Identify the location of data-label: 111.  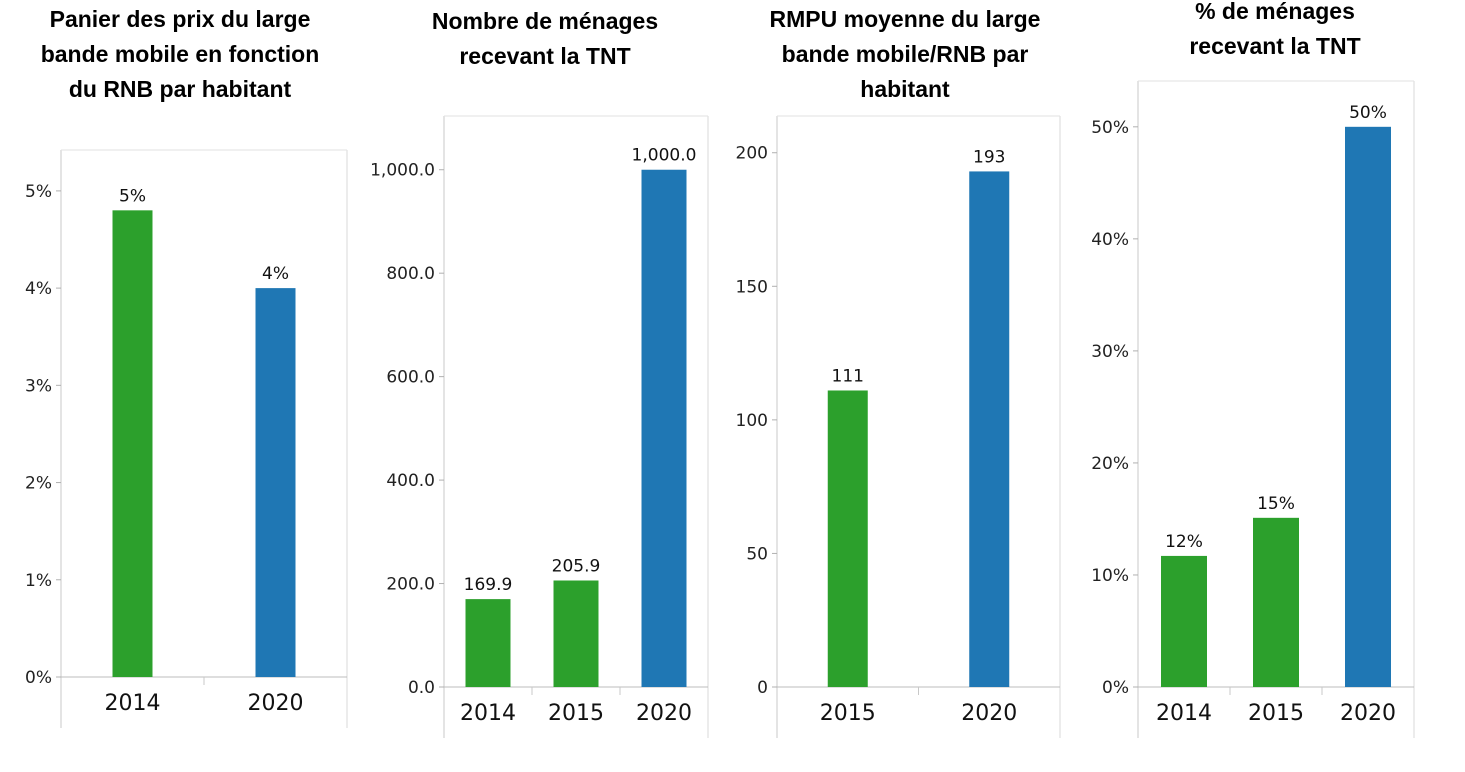
(848, 376).